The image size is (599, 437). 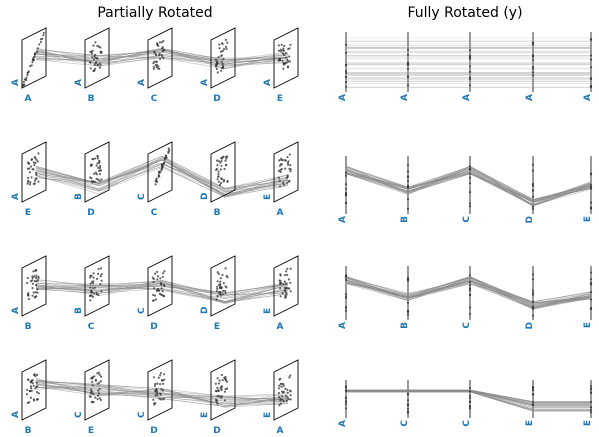 I want to click on scatter-panel: CC, so click(x=155, y=179).